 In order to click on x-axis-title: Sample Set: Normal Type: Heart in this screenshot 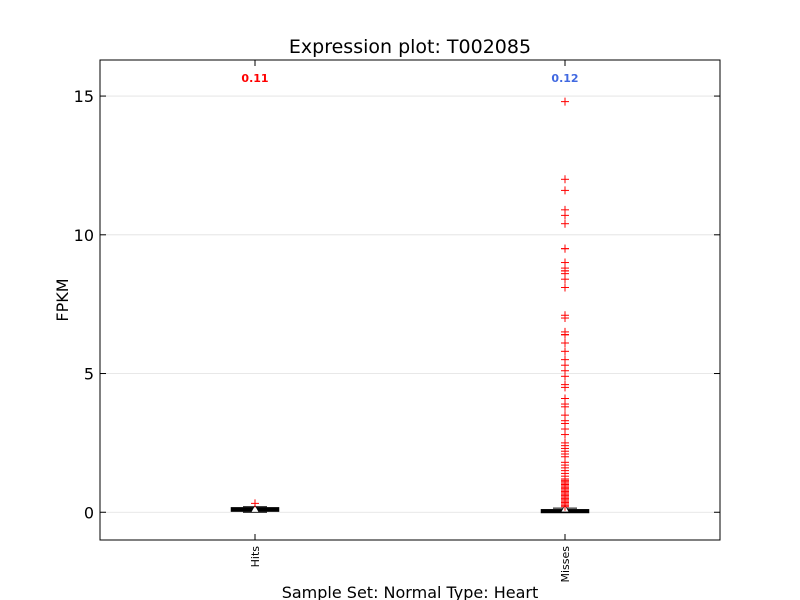, I will do `click(410, 591)`.